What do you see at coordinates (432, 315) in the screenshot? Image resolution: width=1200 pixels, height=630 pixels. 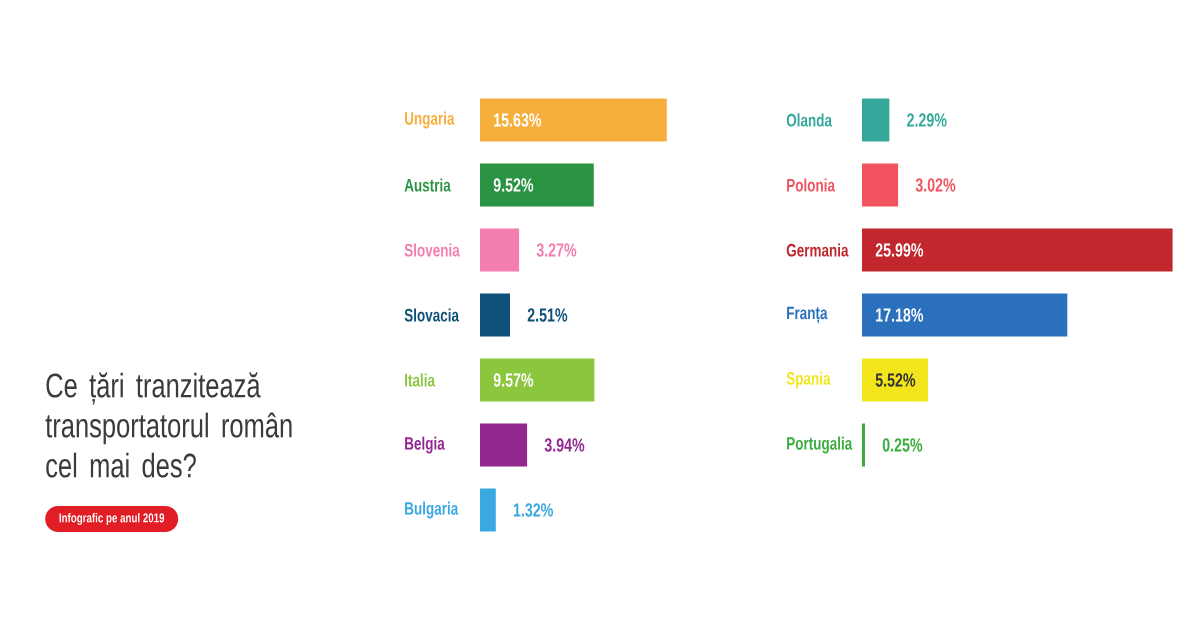 I see `y-tick-label: Slovacia` at bounding box center [432, 315].